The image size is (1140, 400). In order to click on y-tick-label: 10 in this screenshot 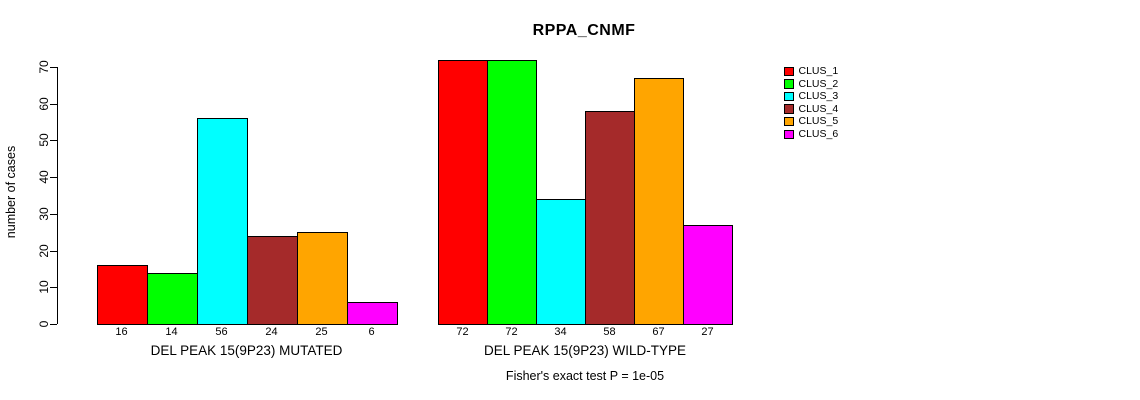, I will do `click(44, 287)`.